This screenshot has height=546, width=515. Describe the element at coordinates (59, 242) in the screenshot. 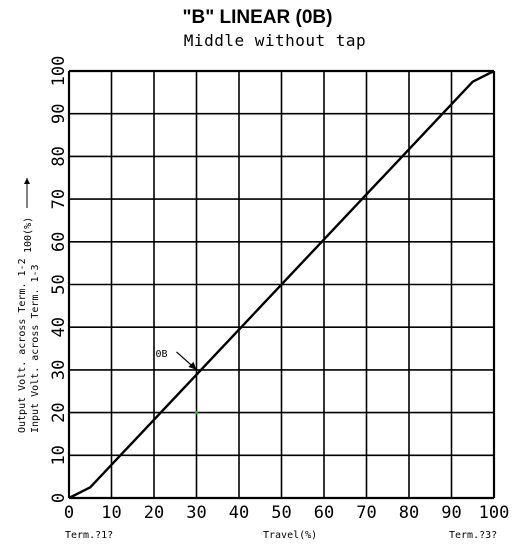

I see `y-tick-label: 60` at that location.